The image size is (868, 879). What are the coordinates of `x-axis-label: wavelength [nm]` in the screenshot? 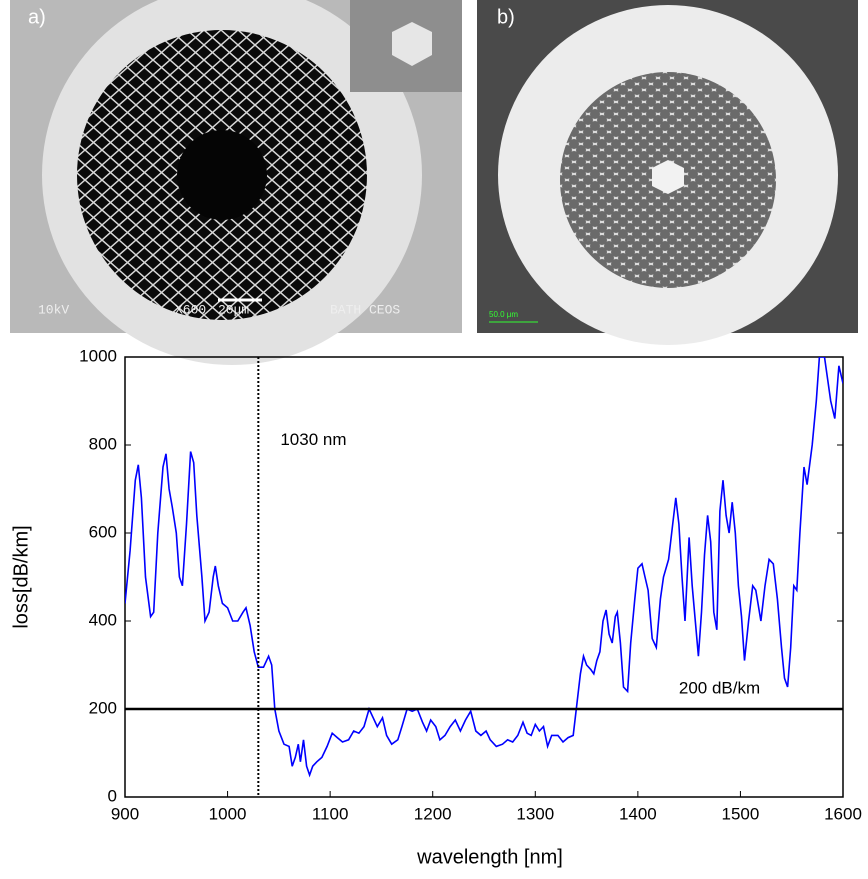 It's located at (489, 857).